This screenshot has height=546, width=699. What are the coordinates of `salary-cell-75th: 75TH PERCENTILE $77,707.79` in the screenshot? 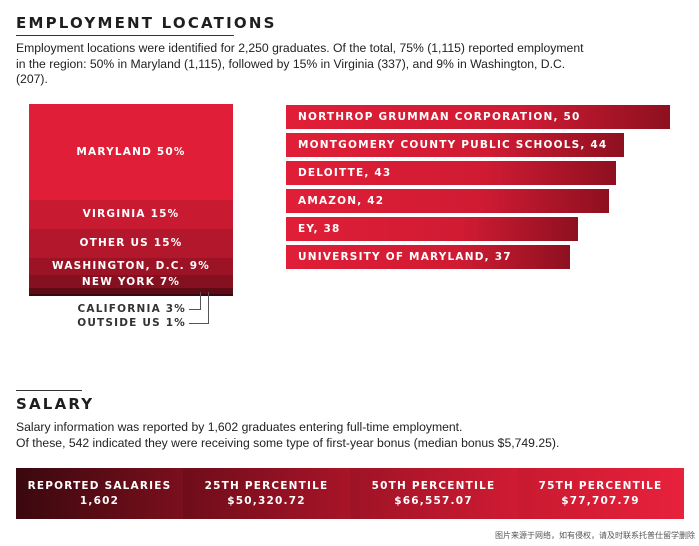 It's located at (600, 493).